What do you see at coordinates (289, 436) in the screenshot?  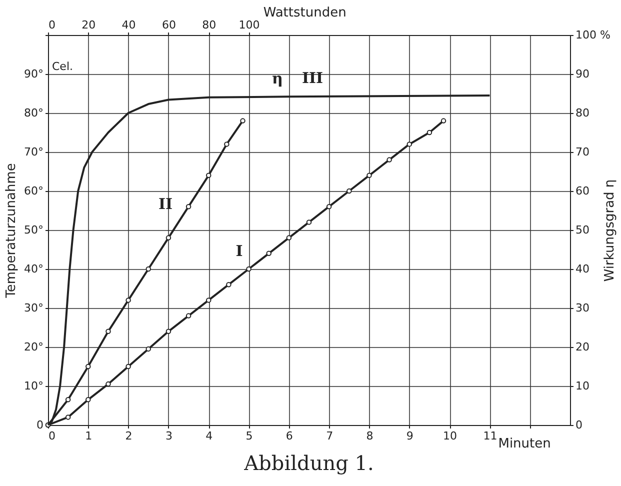 I see `x-tick-label: 6` at bounding box center [289, 436].